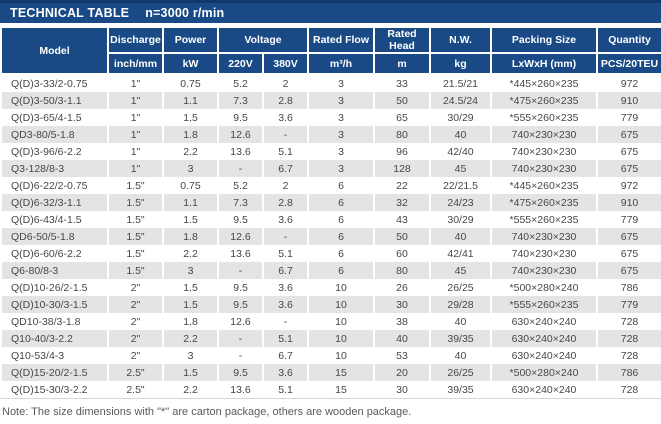 The width and height of the screenshot is (661, 424). Describe the element at coordinates (190, 185) in the screenshot. I see `cell-power: 0.75` at that location.